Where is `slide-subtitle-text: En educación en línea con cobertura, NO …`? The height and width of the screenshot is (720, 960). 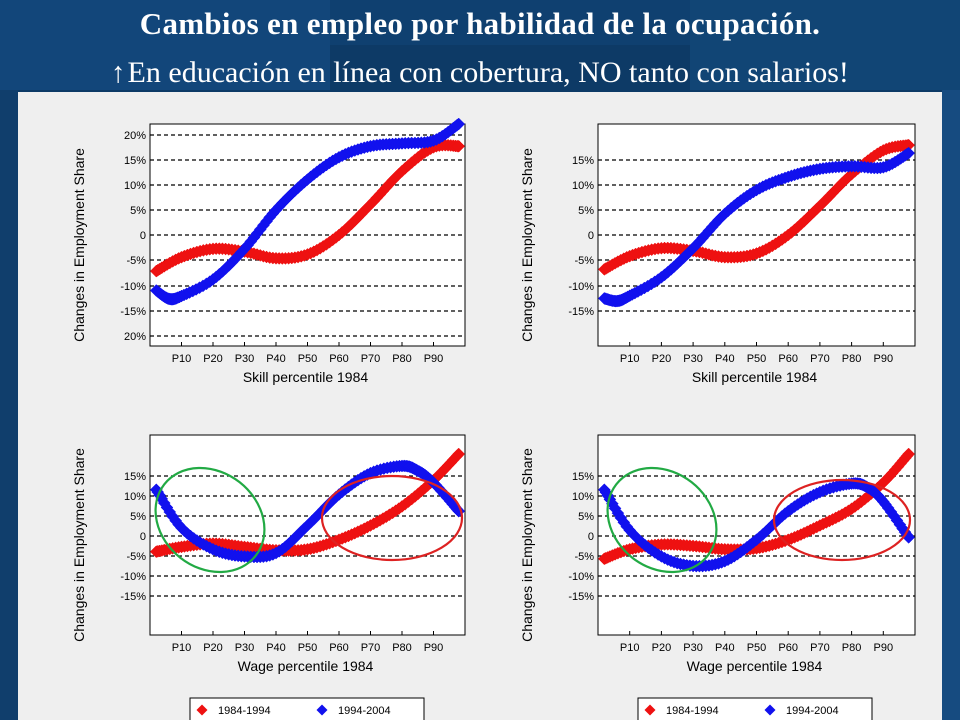 slide-subtitle-text: En educación en línea con cobertura, NO … is located at coordinates (488, 72).